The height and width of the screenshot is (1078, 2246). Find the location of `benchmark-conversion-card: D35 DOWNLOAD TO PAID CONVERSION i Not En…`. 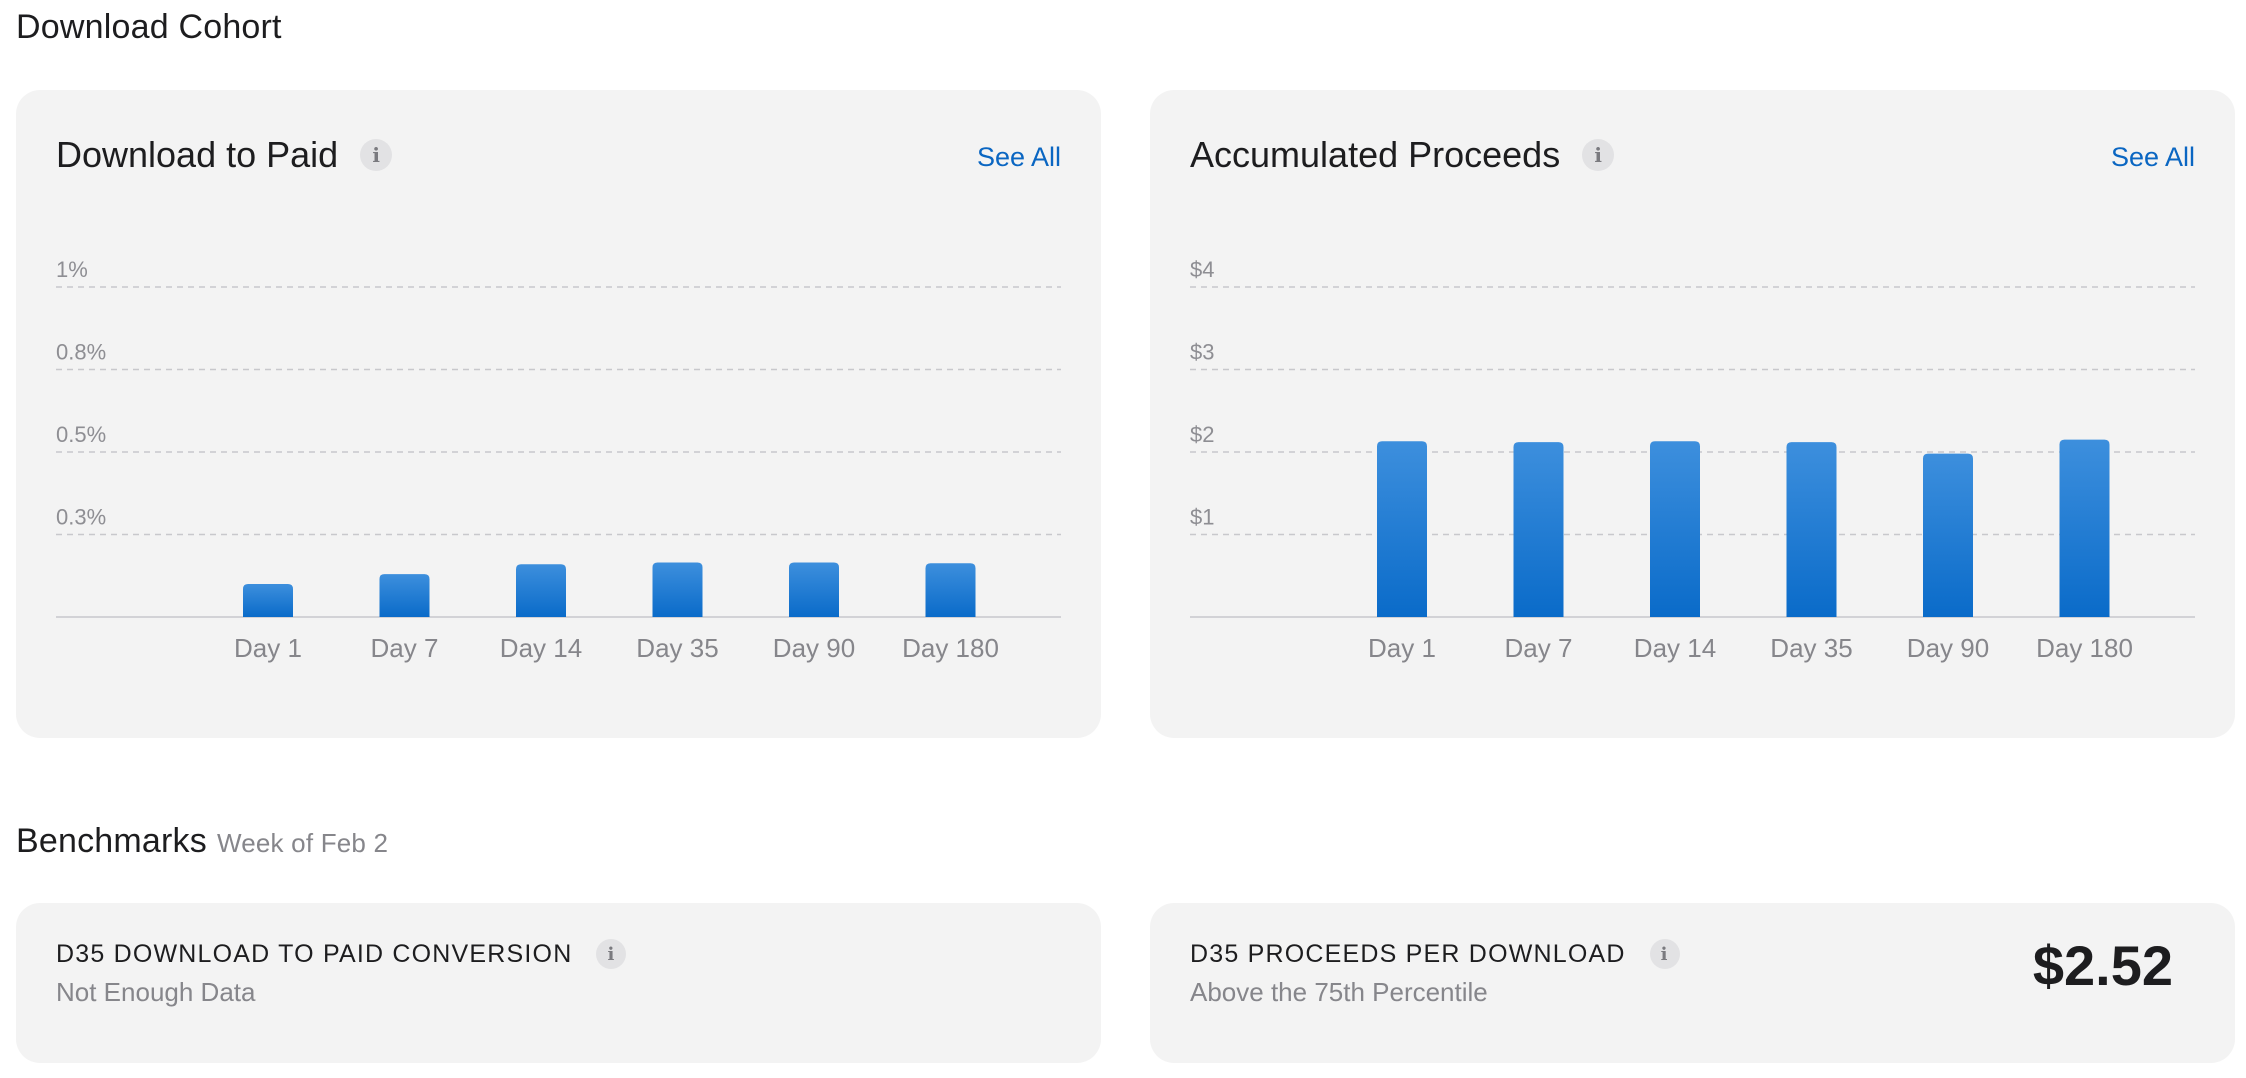

benchmark-conversion-card: D35 DOWNLOAD TO PAID CONVERSION i Not En… is located at coordinates (558, 983).